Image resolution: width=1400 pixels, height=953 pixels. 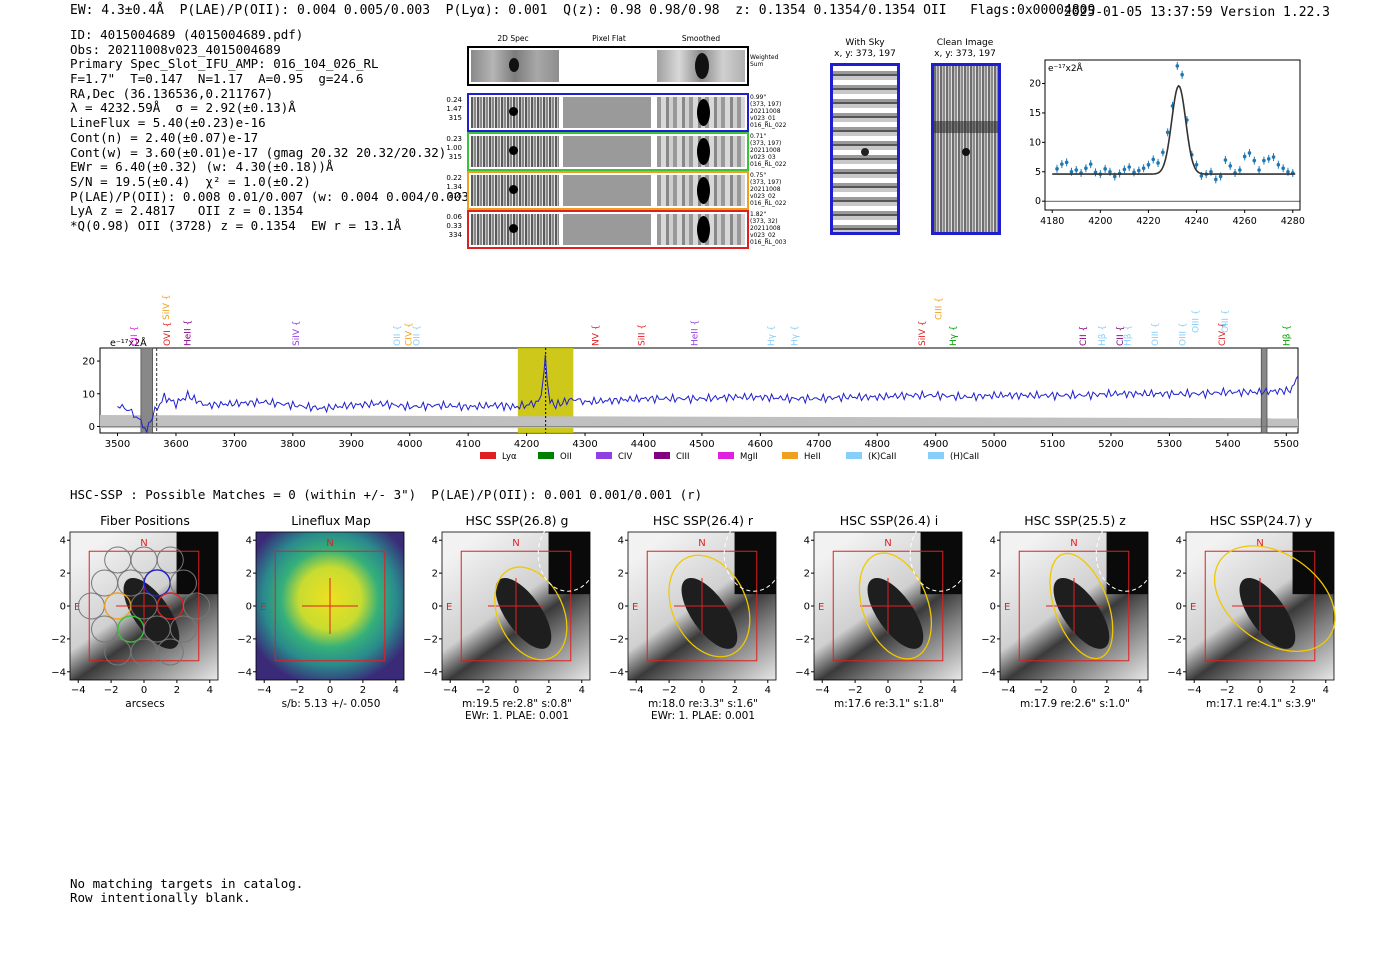 I want to click on spec-legend-label: Lyα, so click(x=509, y=457).